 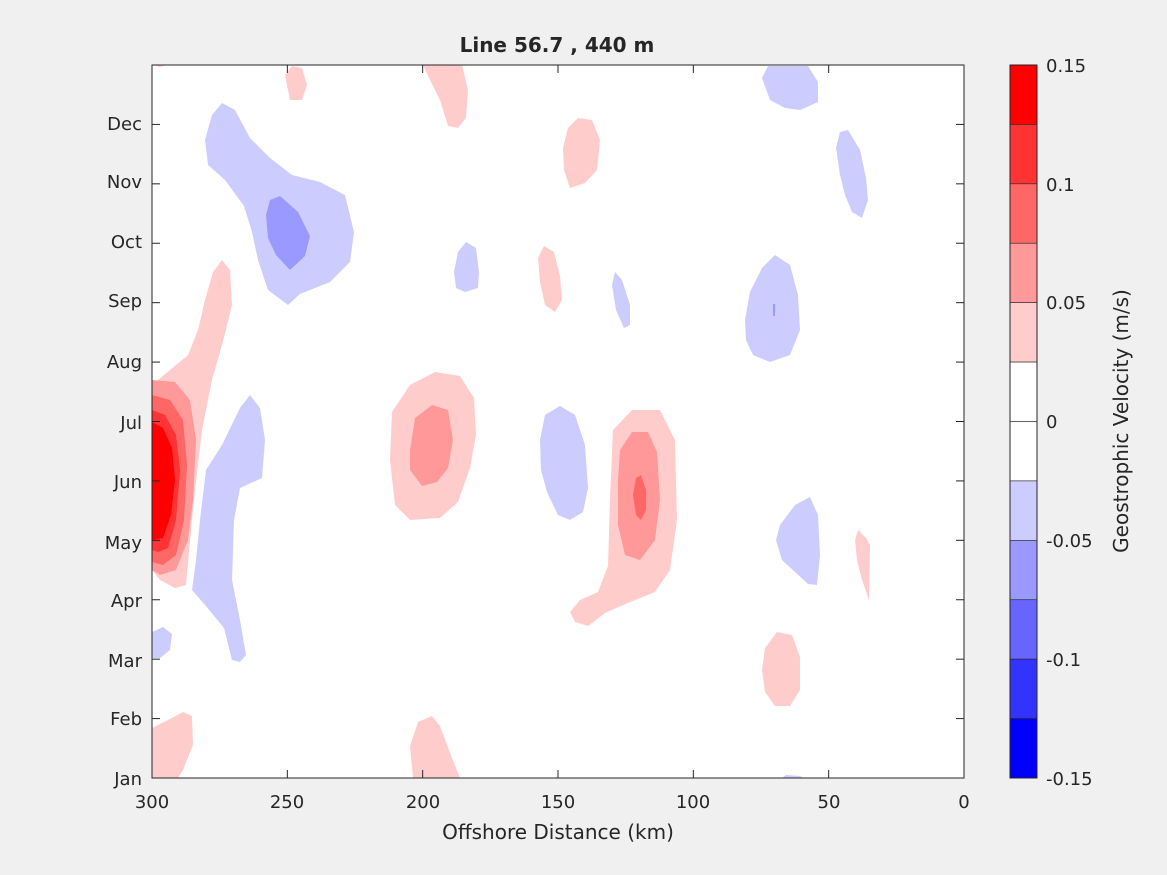 I want to click on y-tick-label: Feb, so click(x=126, y=719).